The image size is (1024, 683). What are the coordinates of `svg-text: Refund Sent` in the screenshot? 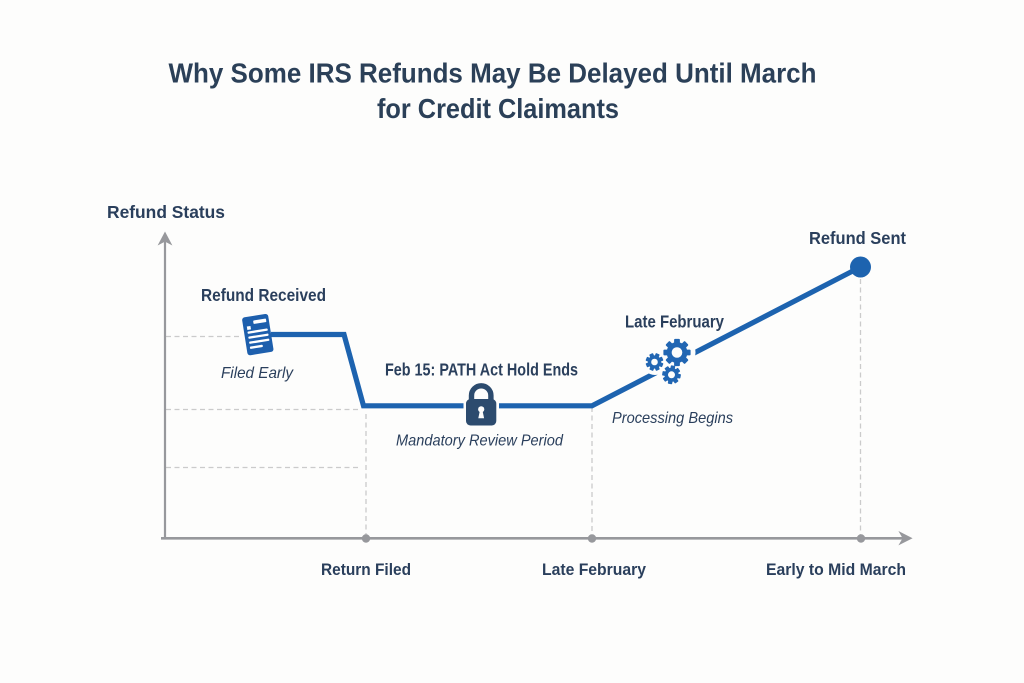 It's located at (857, 238).